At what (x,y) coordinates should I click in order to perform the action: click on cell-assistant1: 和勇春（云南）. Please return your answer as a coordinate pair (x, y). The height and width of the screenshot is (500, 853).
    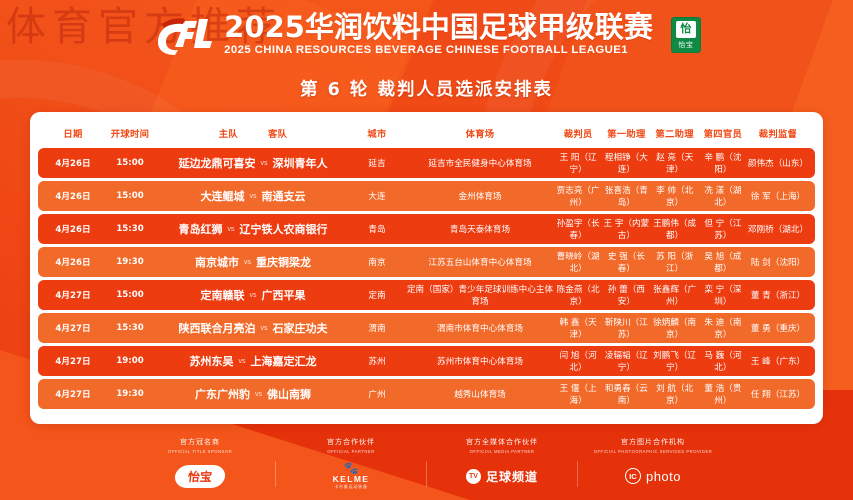
    Looking at the image, I should click on (626, 395).